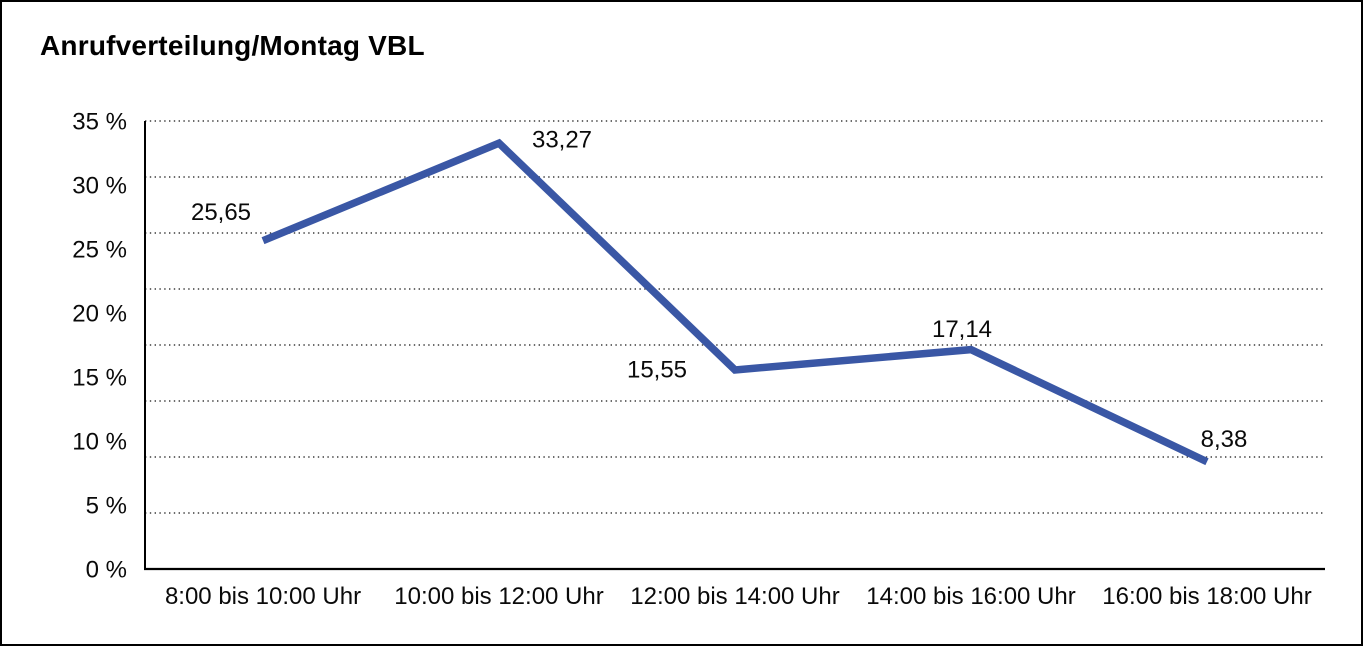 The height and width of the screenshot is (646, 1363). What do you see at coordinates (99, 314) in the screenshot?
I see `y-tick-label: 20 %` at bounding box center [99, 314].